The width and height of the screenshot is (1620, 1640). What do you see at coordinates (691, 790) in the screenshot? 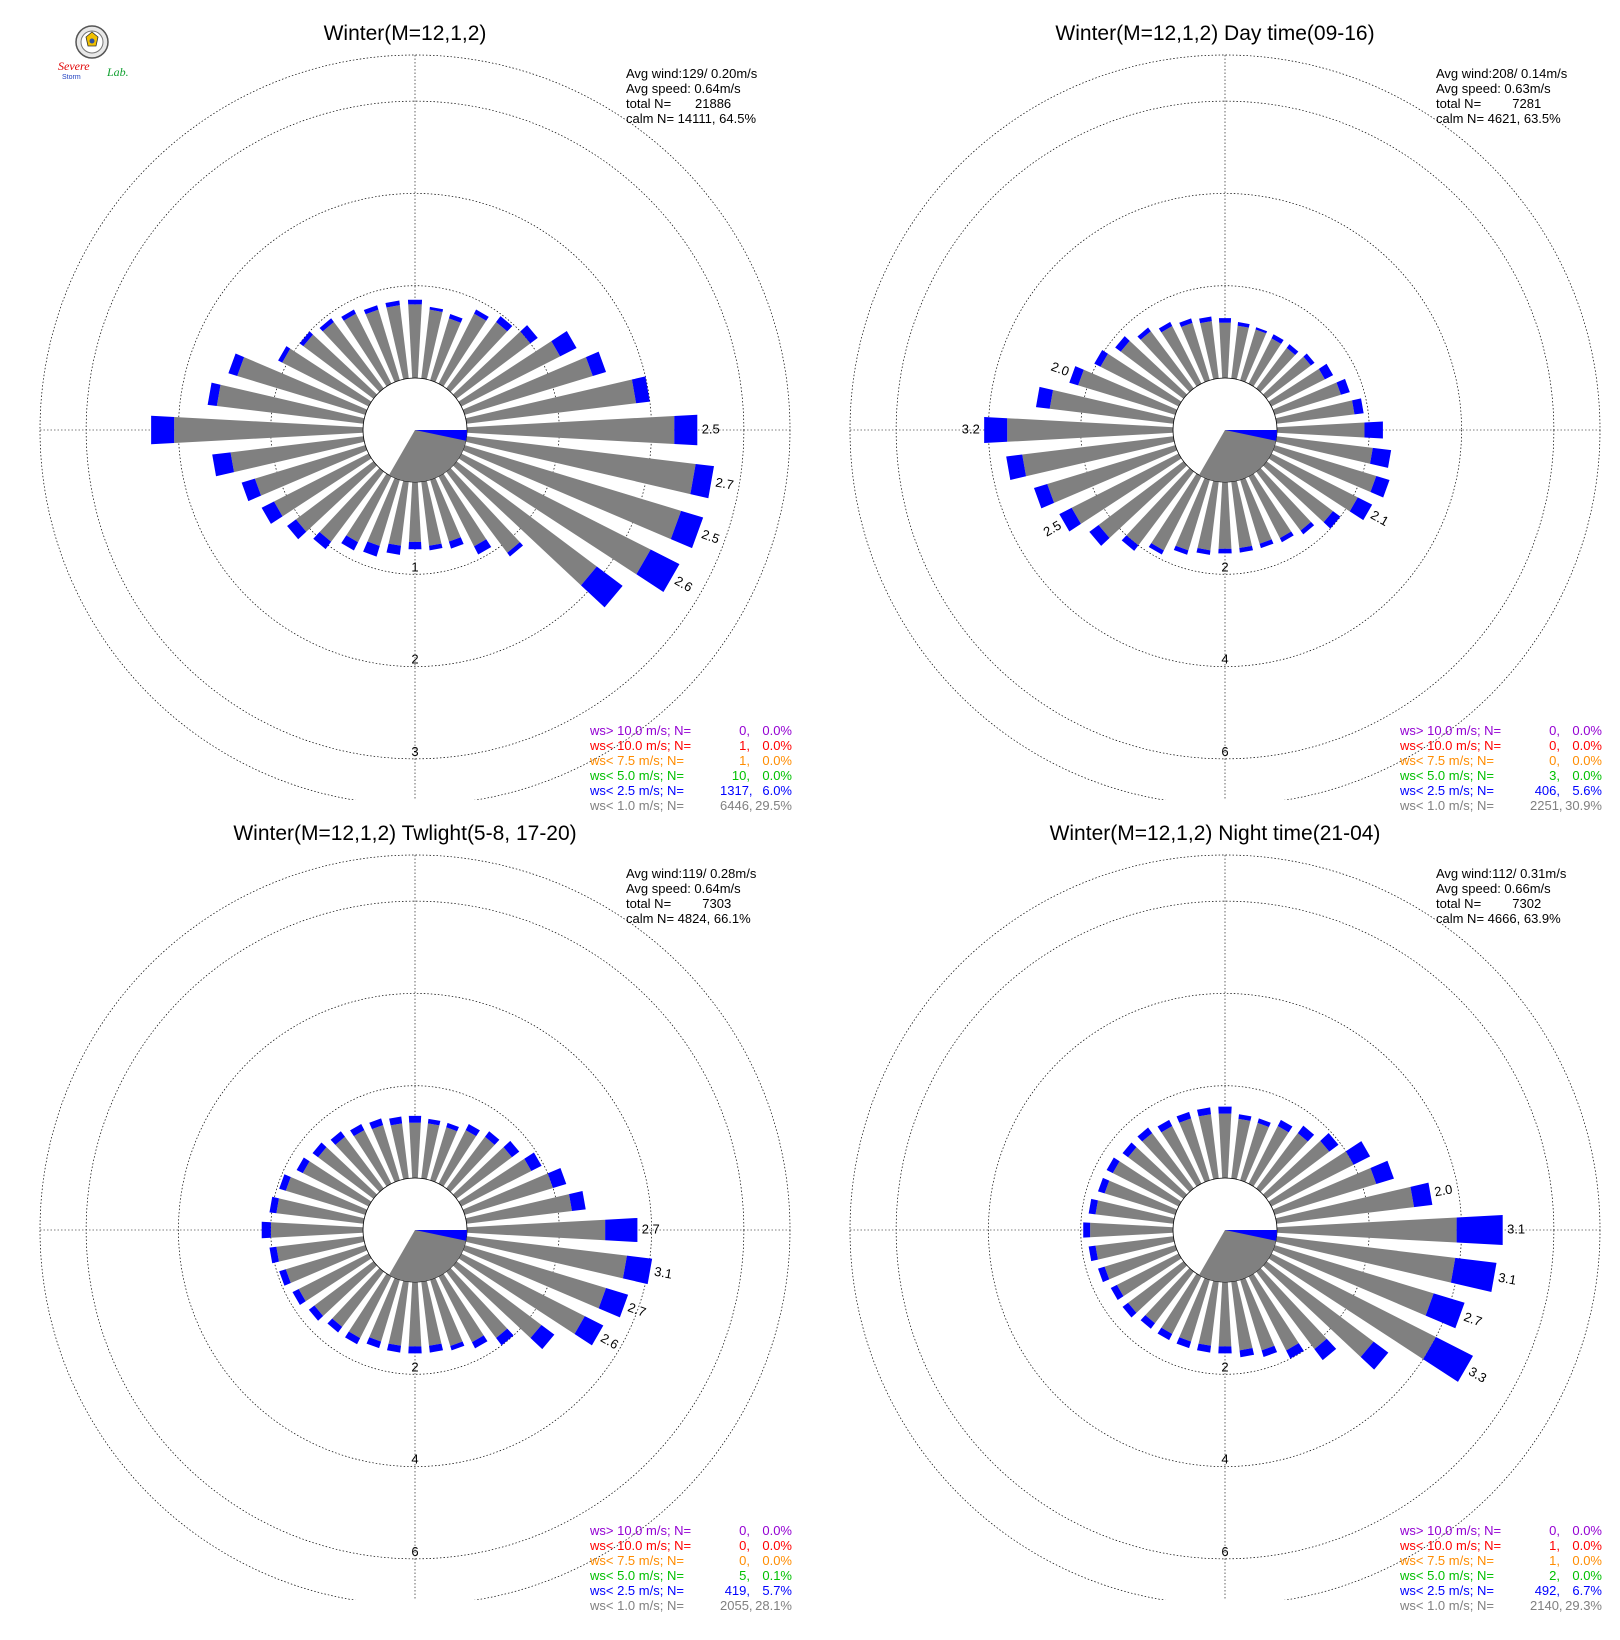
I see `legend-row-lt2_5: ws< 2.5 m/s; N= 1317, 6.0%` at bounding box center [691, 790].